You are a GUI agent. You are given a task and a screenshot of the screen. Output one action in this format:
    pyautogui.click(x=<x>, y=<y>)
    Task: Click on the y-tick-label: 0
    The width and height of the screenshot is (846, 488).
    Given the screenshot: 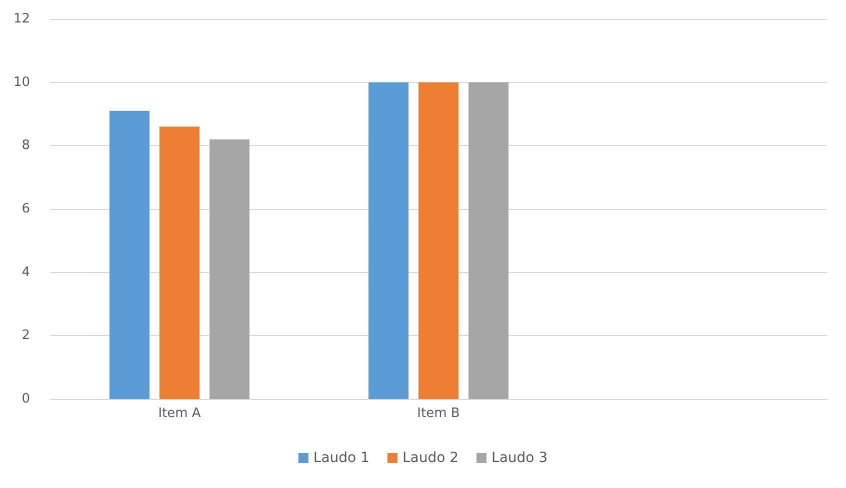 What is the action you would take?
    pyautogui.click(x=26, y=399)
    